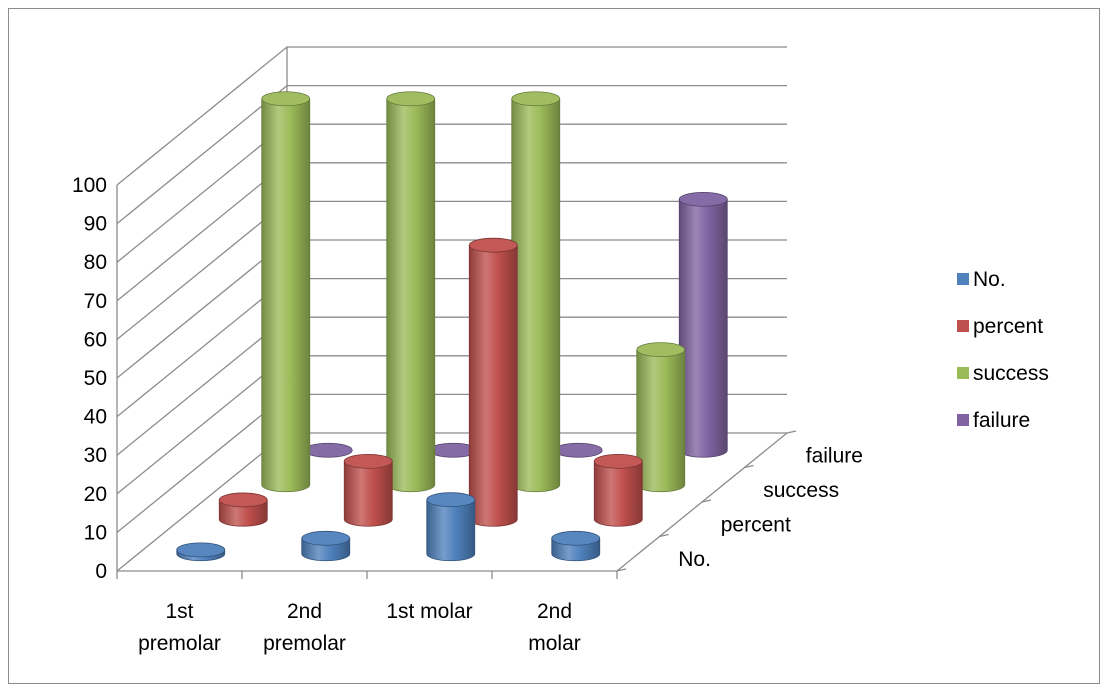  I want to click on legend-entry: failure, so click(993, 420).